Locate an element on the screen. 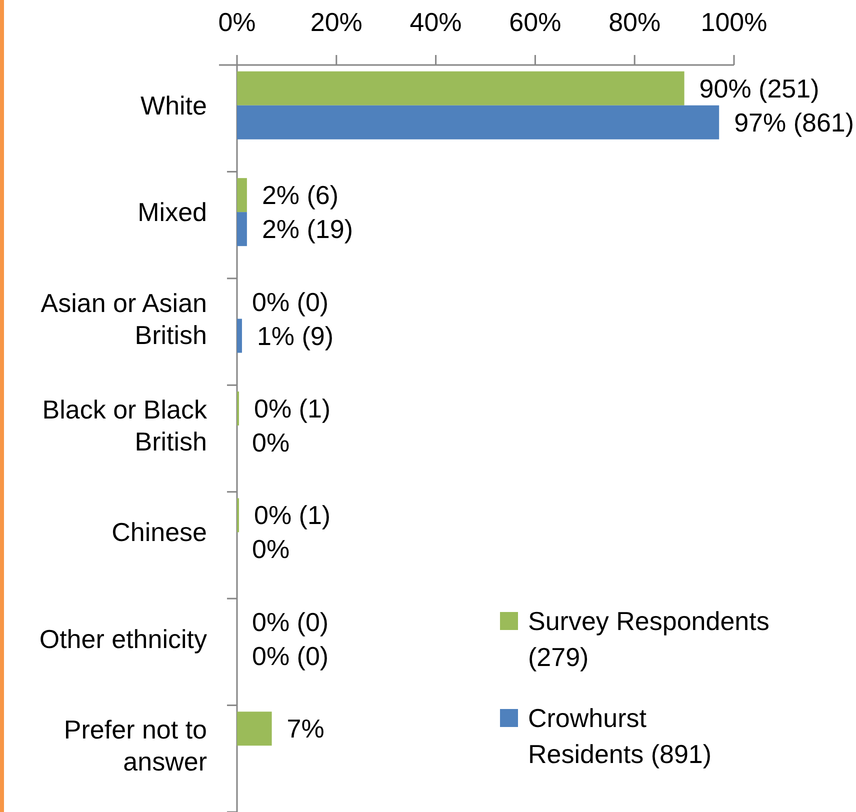 The width and height of the screenshot is (856, 812). x-tick-label: 100% is located at coordinates (734, 22).